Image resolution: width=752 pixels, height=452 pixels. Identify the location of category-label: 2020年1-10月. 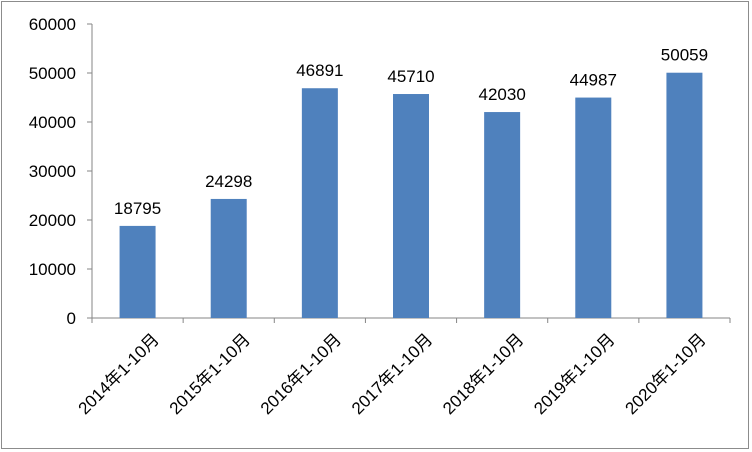
(665, 374).